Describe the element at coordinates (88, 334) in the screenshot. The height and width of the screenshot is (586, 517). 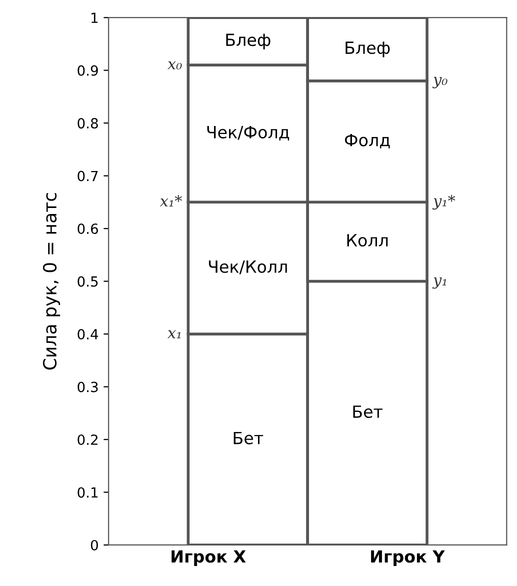
I see `y-tick-label: 0.4` at that location.